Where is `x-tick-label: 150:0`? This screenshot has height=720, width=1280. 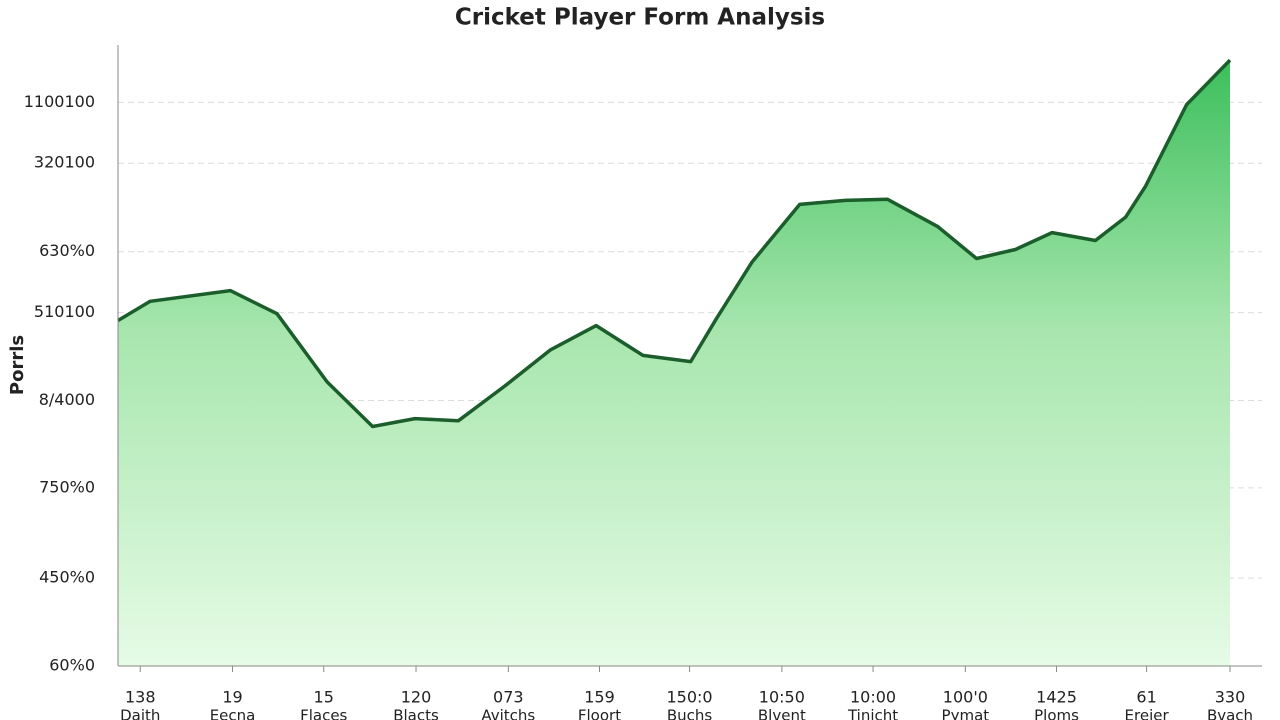 x-tick-label: 150:0 is located at coordinates (690, 697).